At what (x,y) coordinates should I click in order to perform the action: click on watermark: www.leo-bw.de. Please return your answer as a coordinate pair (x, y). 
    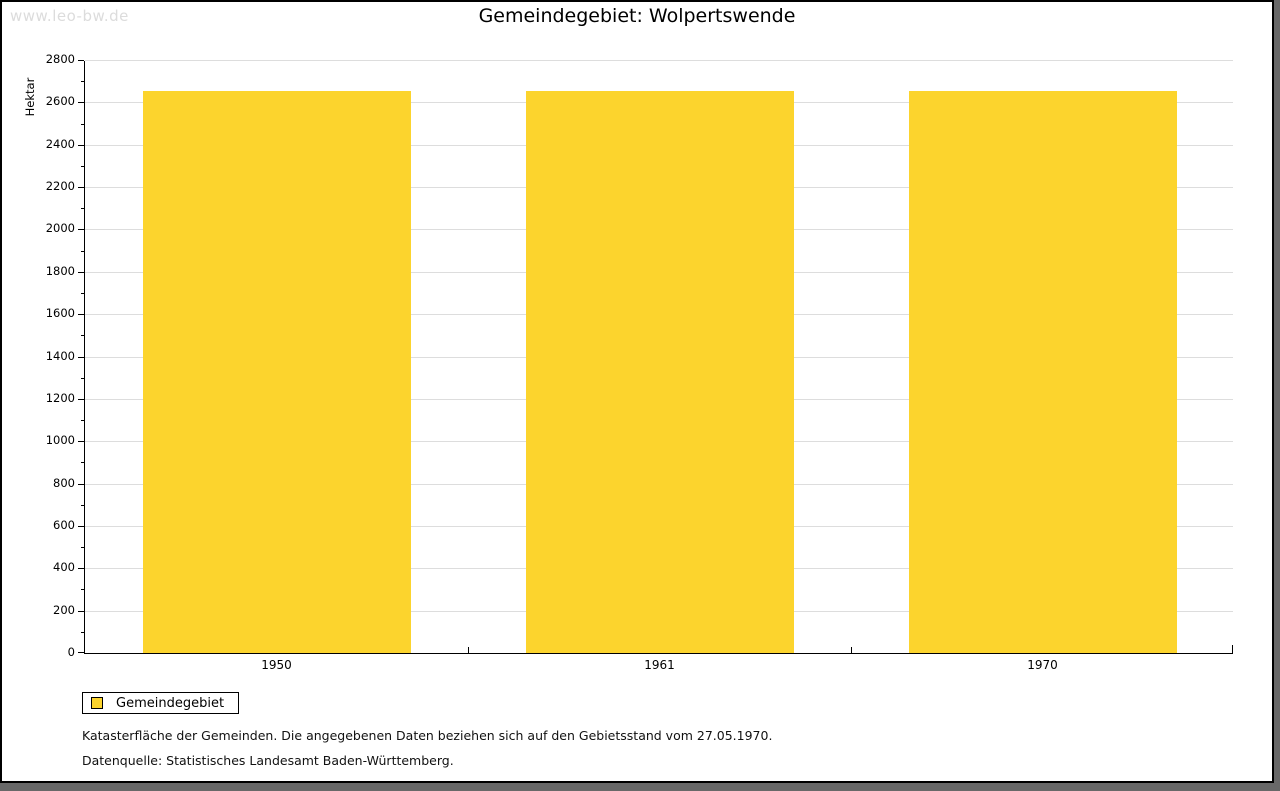
    Looking at the image, I should click on (69, 16).